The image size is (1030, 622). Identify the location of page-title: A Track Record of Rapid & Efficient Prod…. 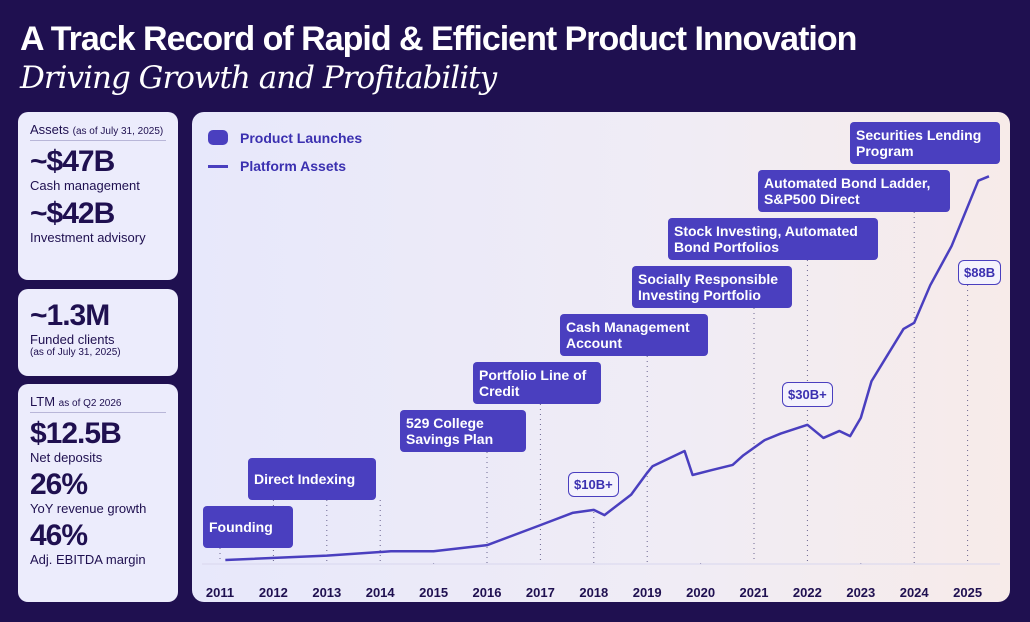
(438, 39).